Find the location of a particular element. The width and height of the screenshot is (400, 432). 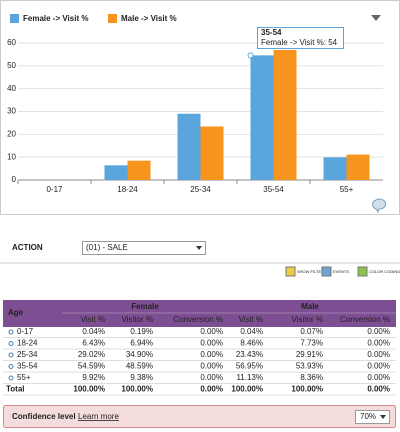

table-cell: 48.59% is located at coordinates (139, 366).